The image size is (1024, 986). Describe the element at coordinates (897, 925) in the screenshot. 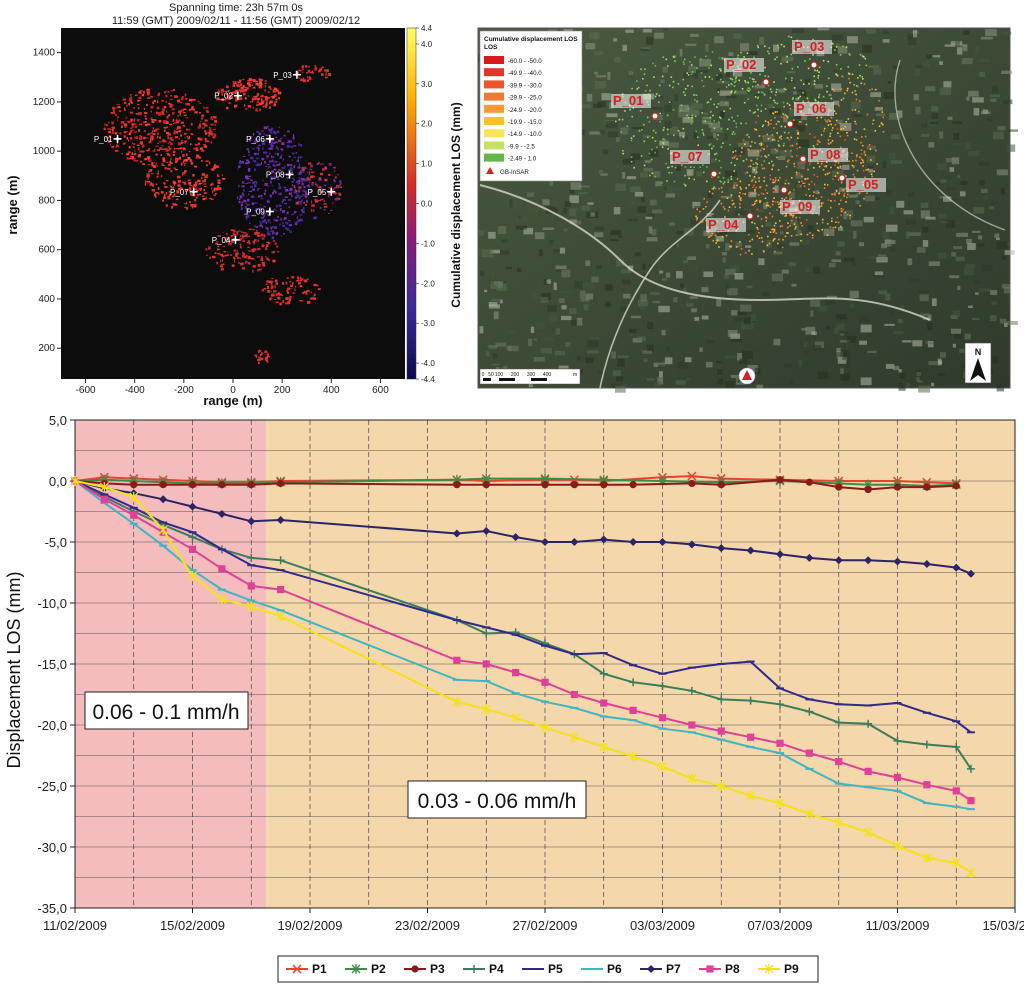

I see `chart-x-tick-label: 11/03/2009` at that location.